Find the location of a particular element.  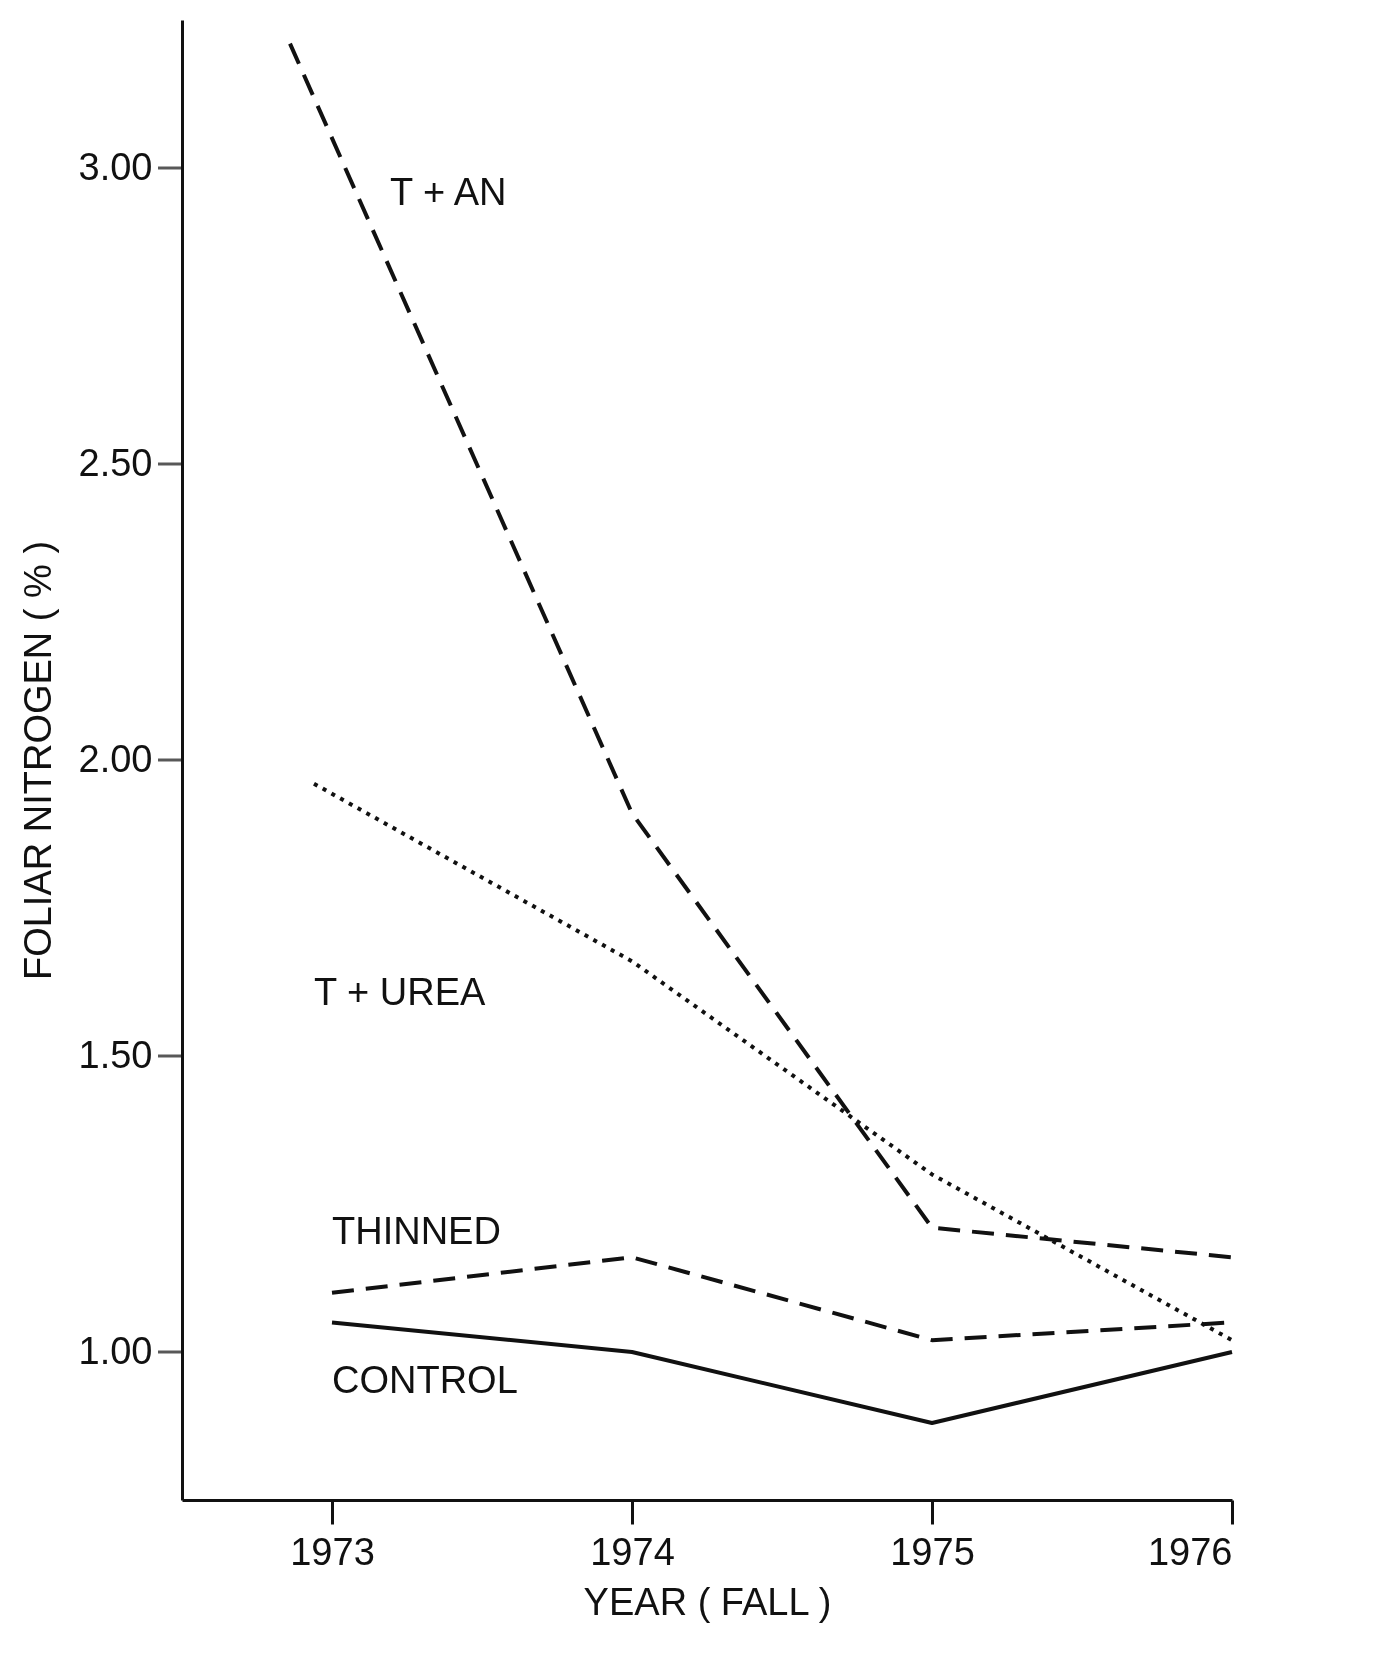

x-tick-label: 1975 is located at coordinates (932, 1551).